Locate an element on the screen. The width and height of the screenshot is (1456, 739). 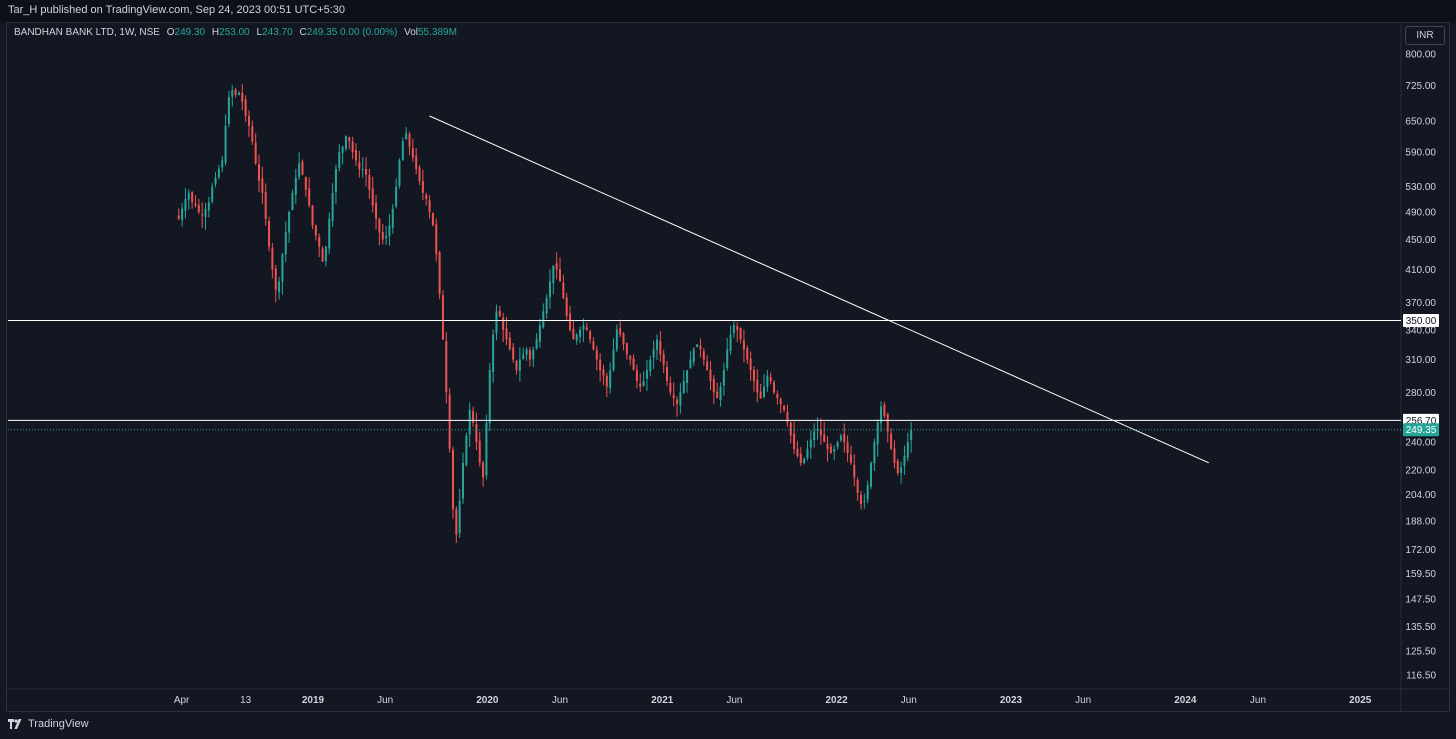
y-tick-label: 725.00 is located at coordinates (1420, 86).